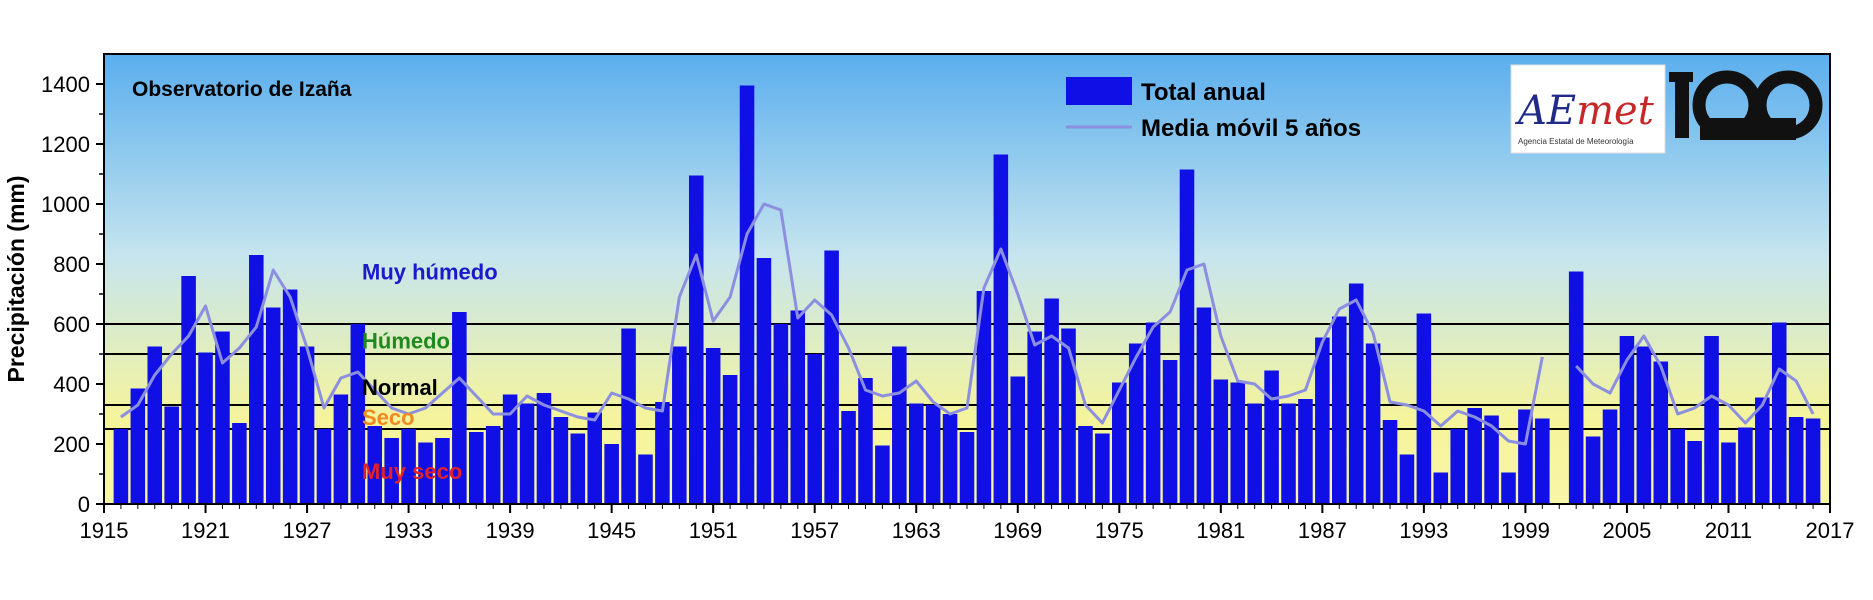 This screenshot has height=600, width=1873. I want to click on bar-1958, so click(831, 377).